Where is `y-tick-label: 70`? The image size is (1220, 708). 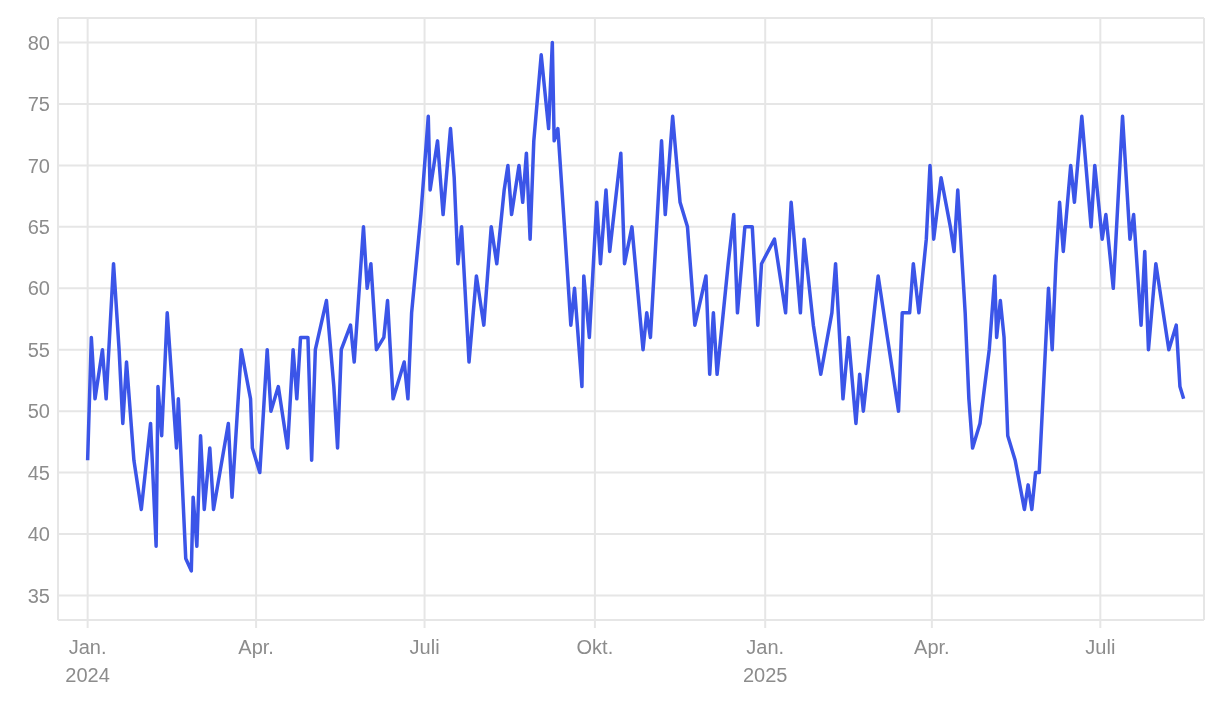
y-tick-label: 70 is located at coordinates (38, 165).